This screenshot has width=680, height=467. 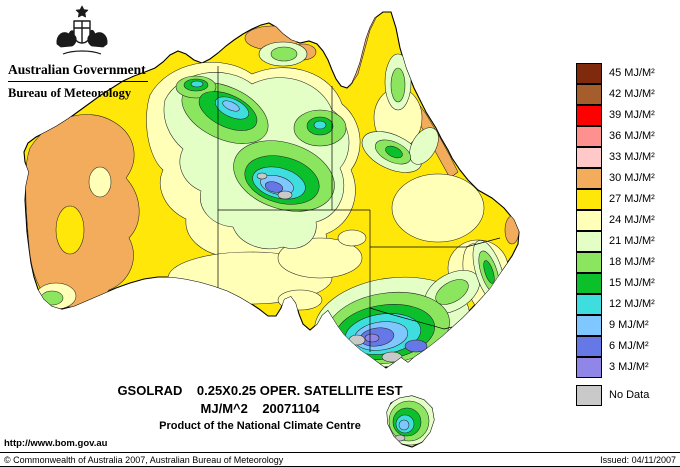 I want to click on legend-row: 6 MJ/M², so click(x=615, y=346).